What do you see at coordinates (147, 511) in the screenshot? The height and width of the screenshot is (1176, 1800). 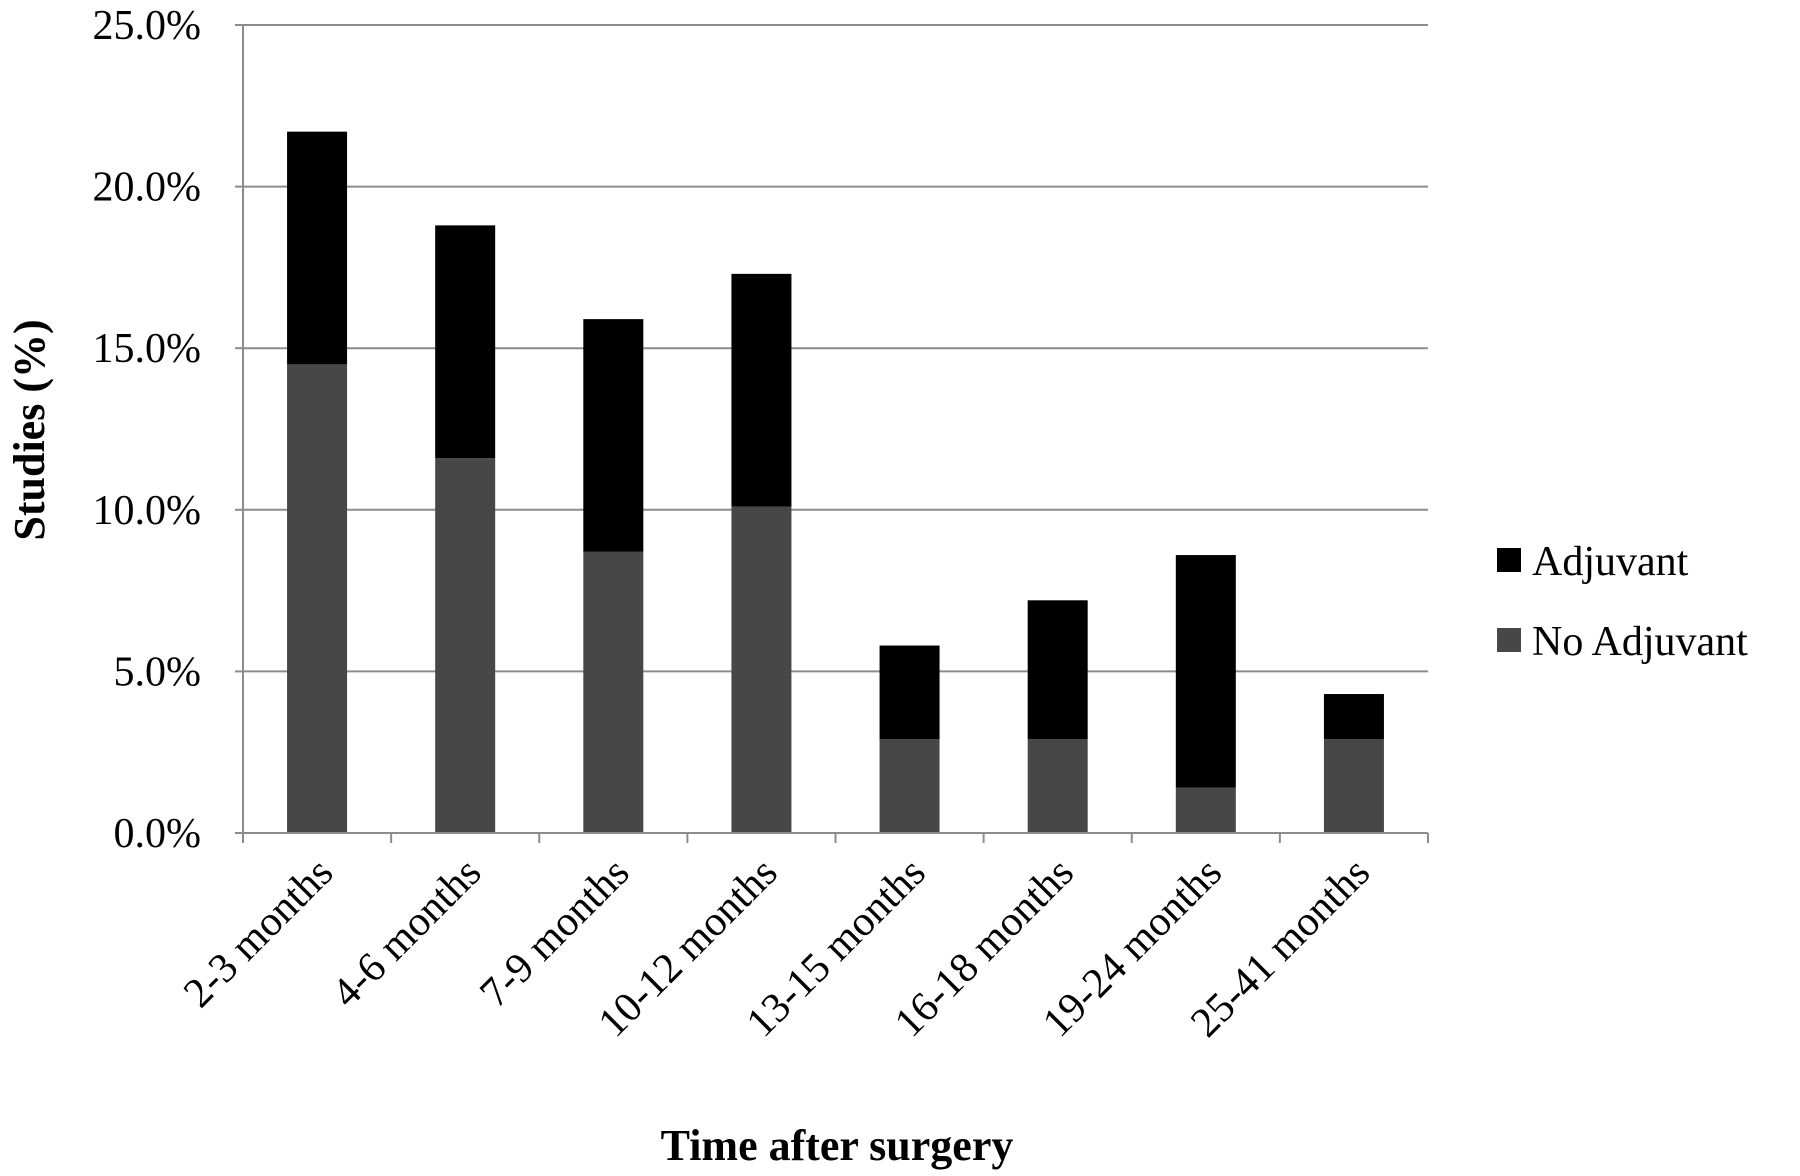 I see `y-tick-label: 10.0%` at bounding box center [147, 511].